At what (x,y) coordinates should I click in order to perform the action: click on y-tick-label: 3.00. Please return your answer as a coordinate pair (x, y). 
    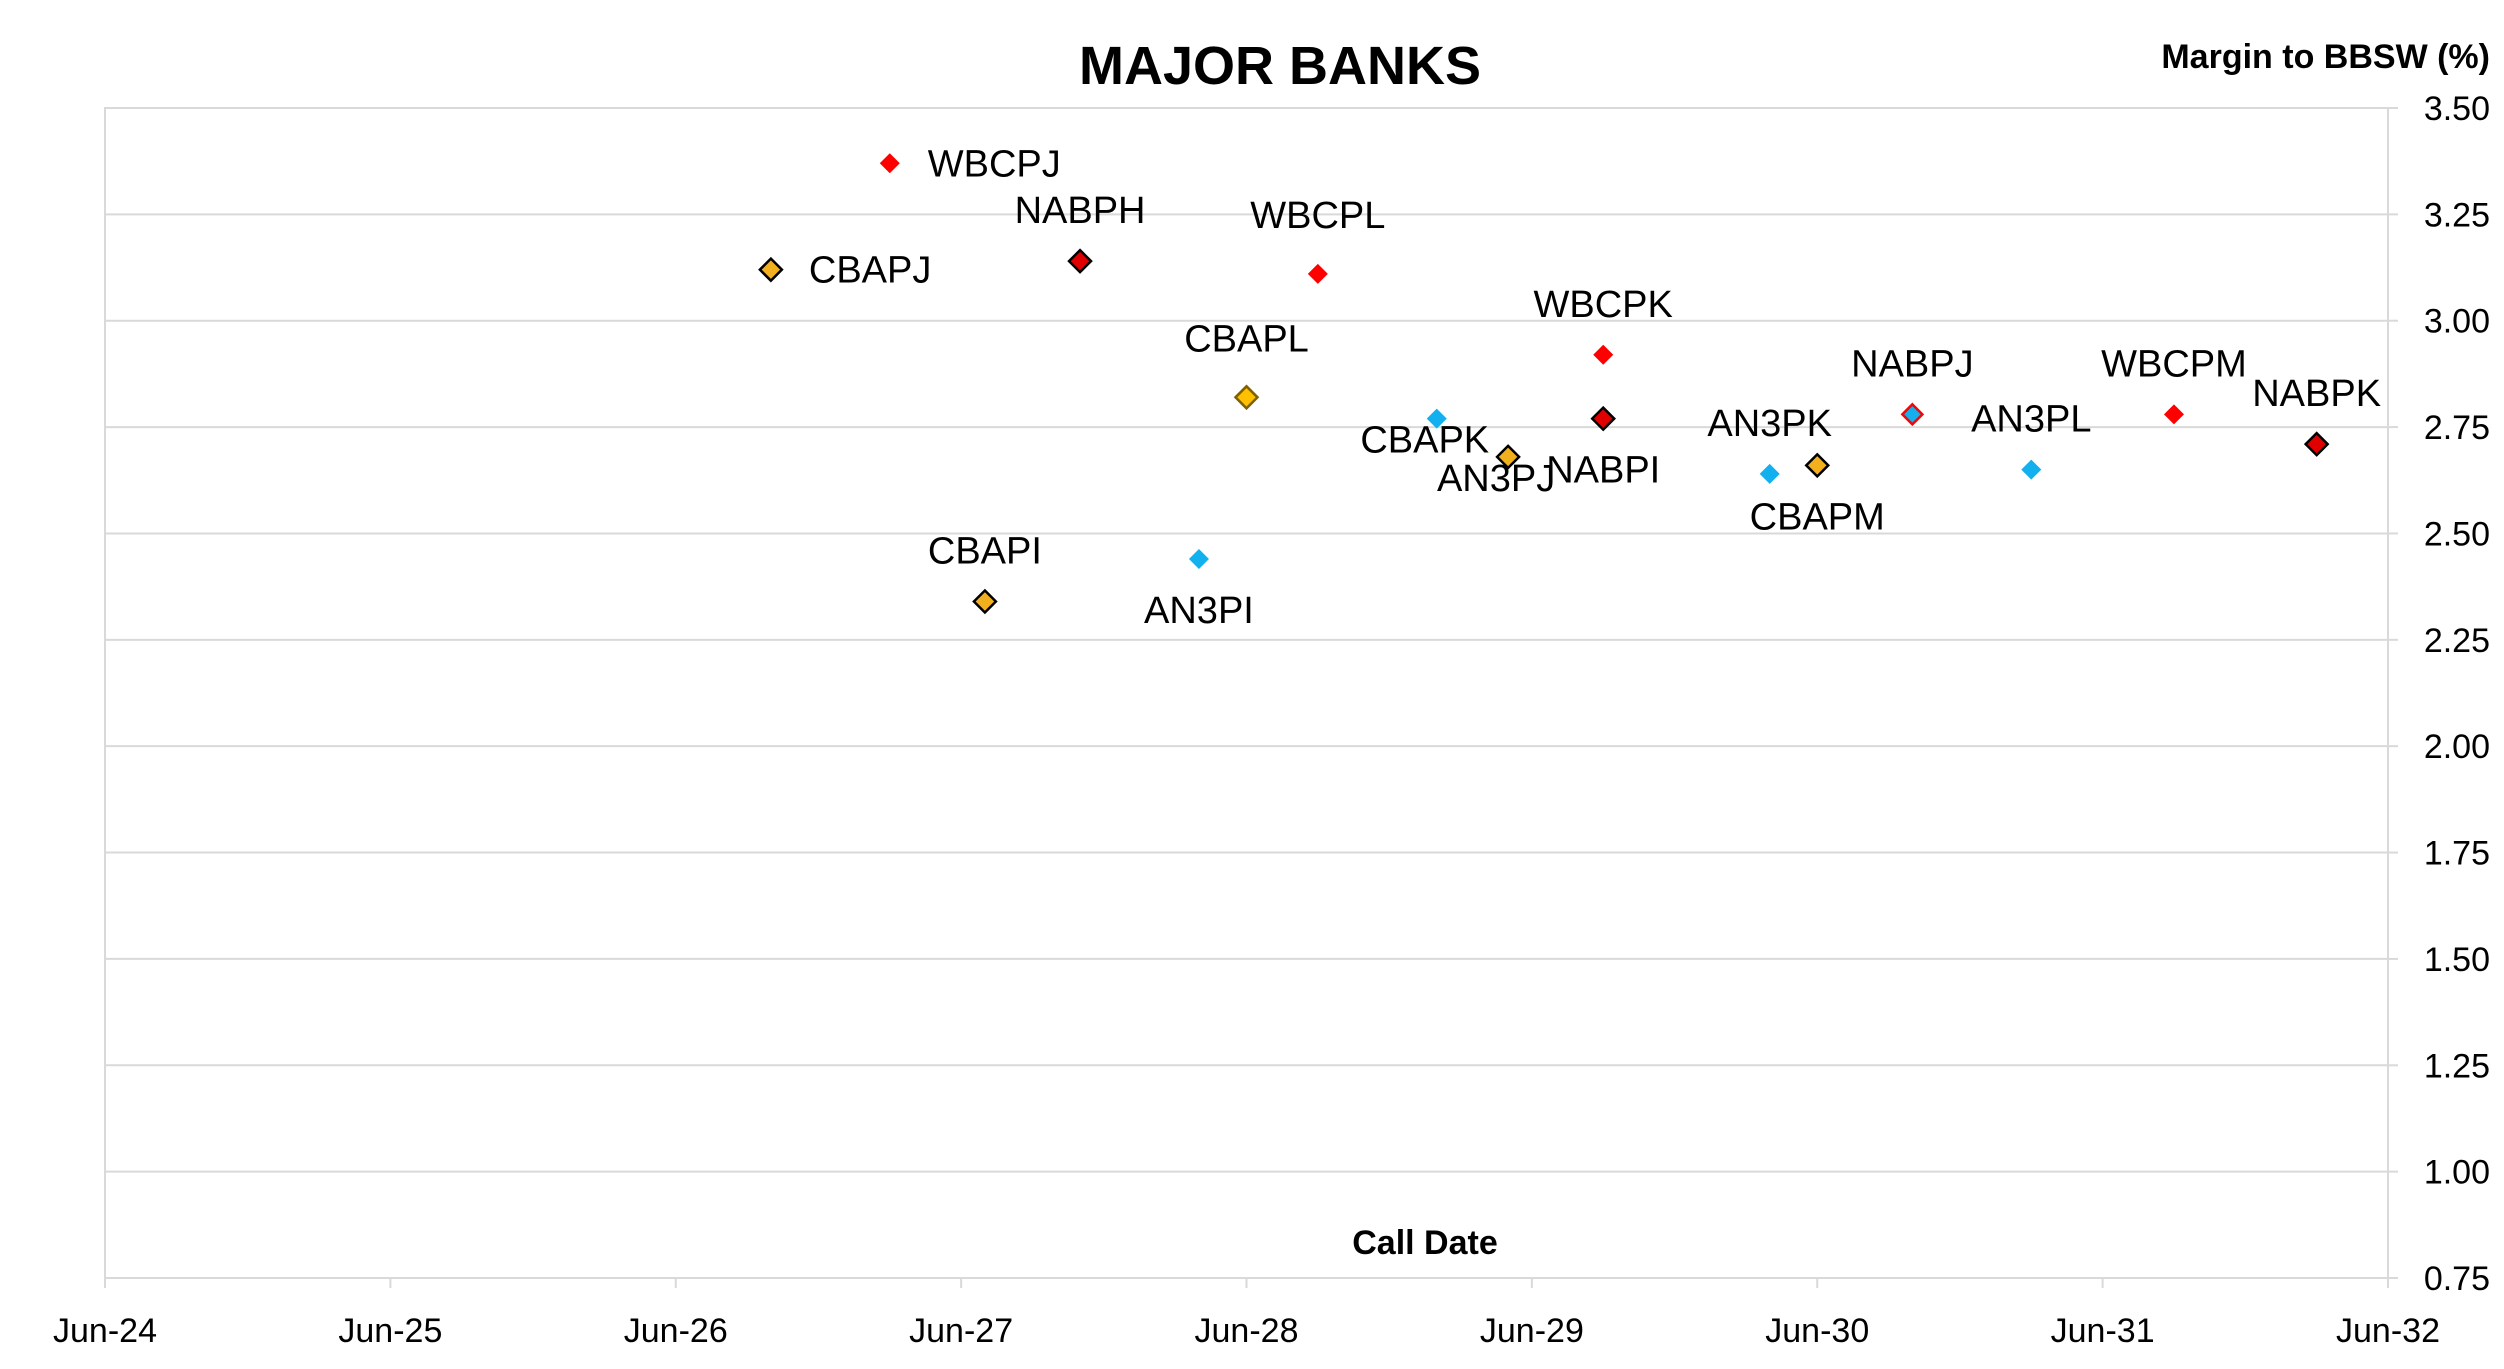
    Looking at the image, I should click on (2457, 322).